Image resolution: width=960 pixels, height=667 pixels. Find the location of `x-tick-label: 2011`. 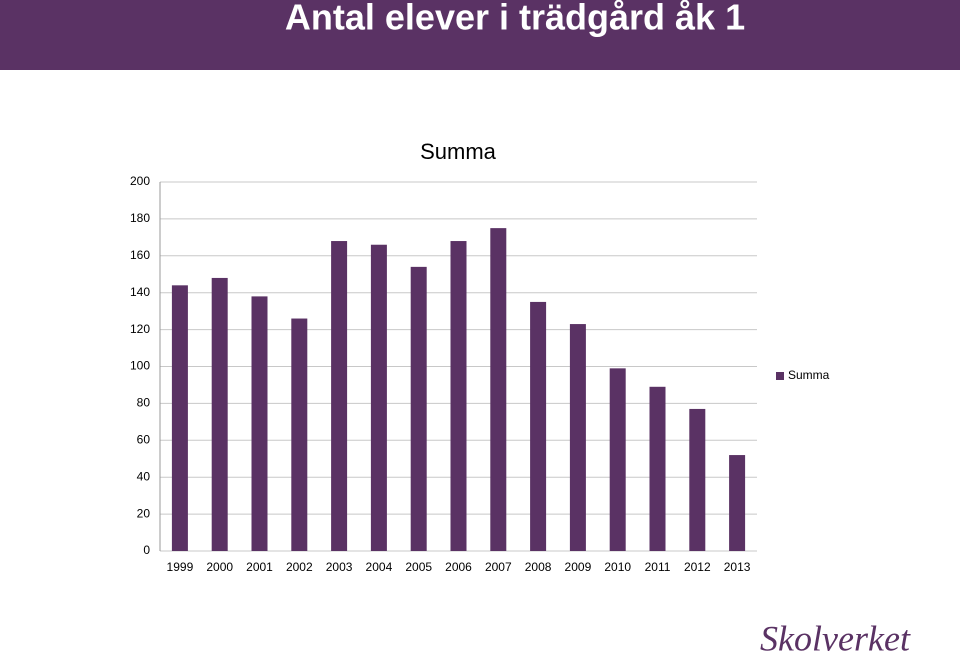

x-tick-label: 2011 is located at coordinates (658, 567).